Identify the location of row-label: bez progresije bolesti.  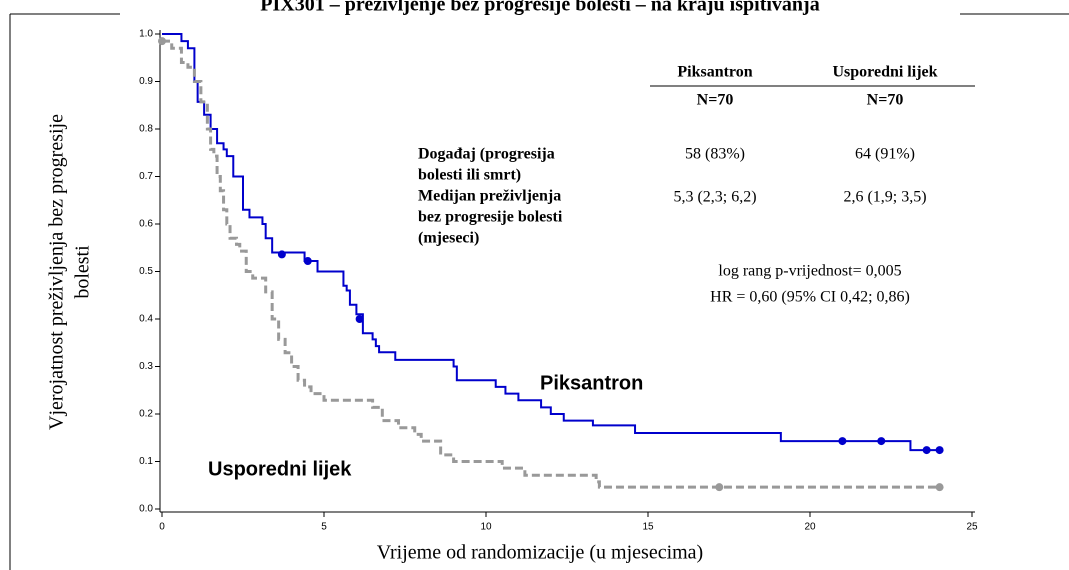
(490, 217).